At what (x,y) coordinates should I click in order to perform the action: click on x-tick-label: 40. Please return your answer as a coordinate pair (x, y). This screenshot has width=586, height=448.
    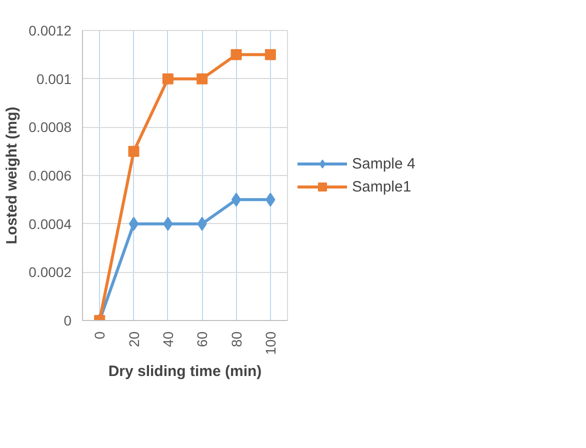
    Looking at the image, I should click on (168, 339).